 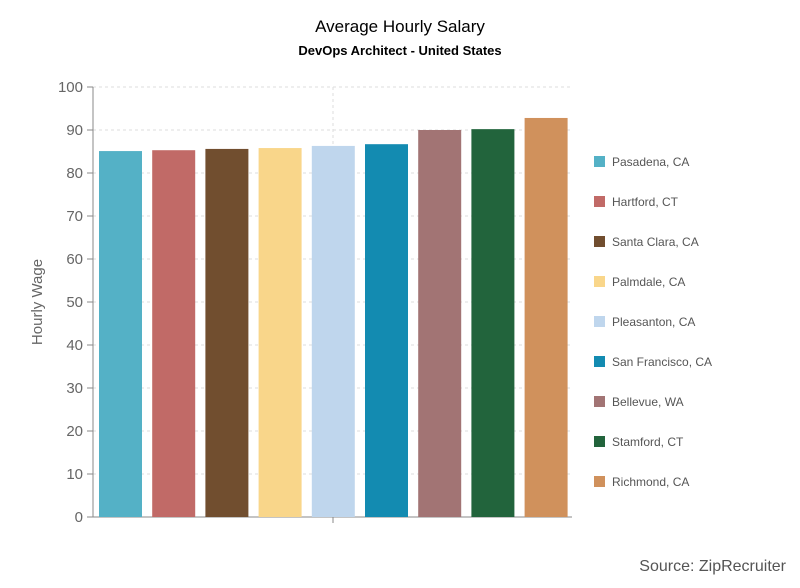 I want to click on bar-bellevue-wa, so click(x=440, y=323).